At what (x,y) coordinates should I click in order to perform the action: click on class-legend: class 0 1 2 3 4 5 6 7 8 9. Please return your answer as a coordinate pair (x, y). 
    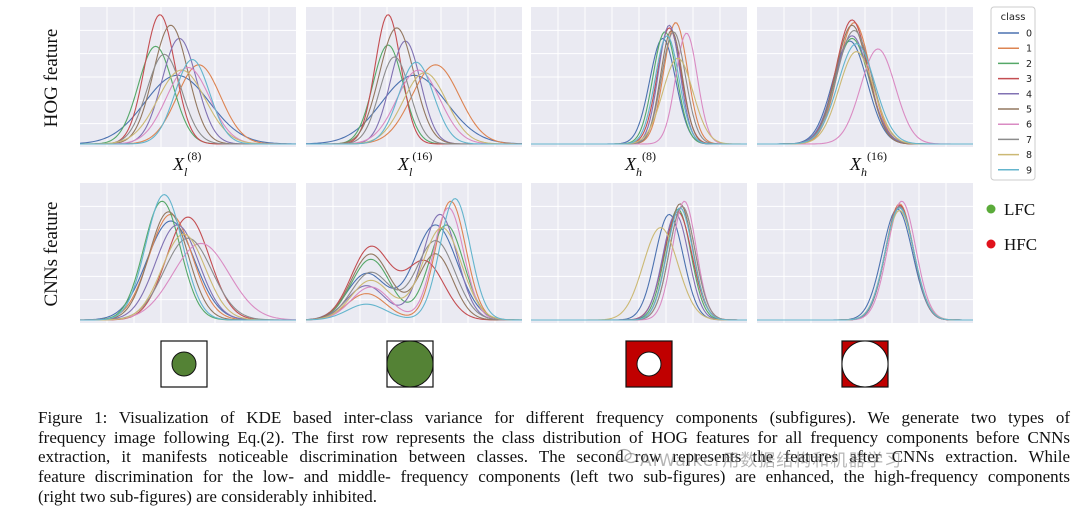
    Looking at the image, I should click on (1013, 93).